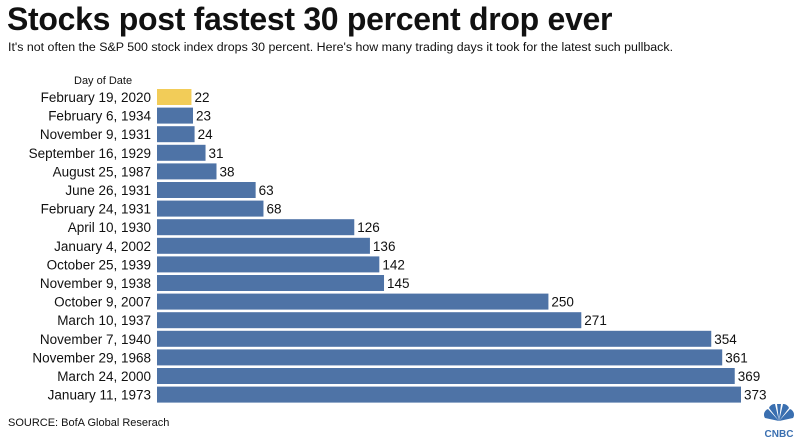 The image size is (809, 442). What do you see at coordinates (95, 283) in the screenshot?
I see `category-label: November 9, 1938` at bounding box center [95, 283].